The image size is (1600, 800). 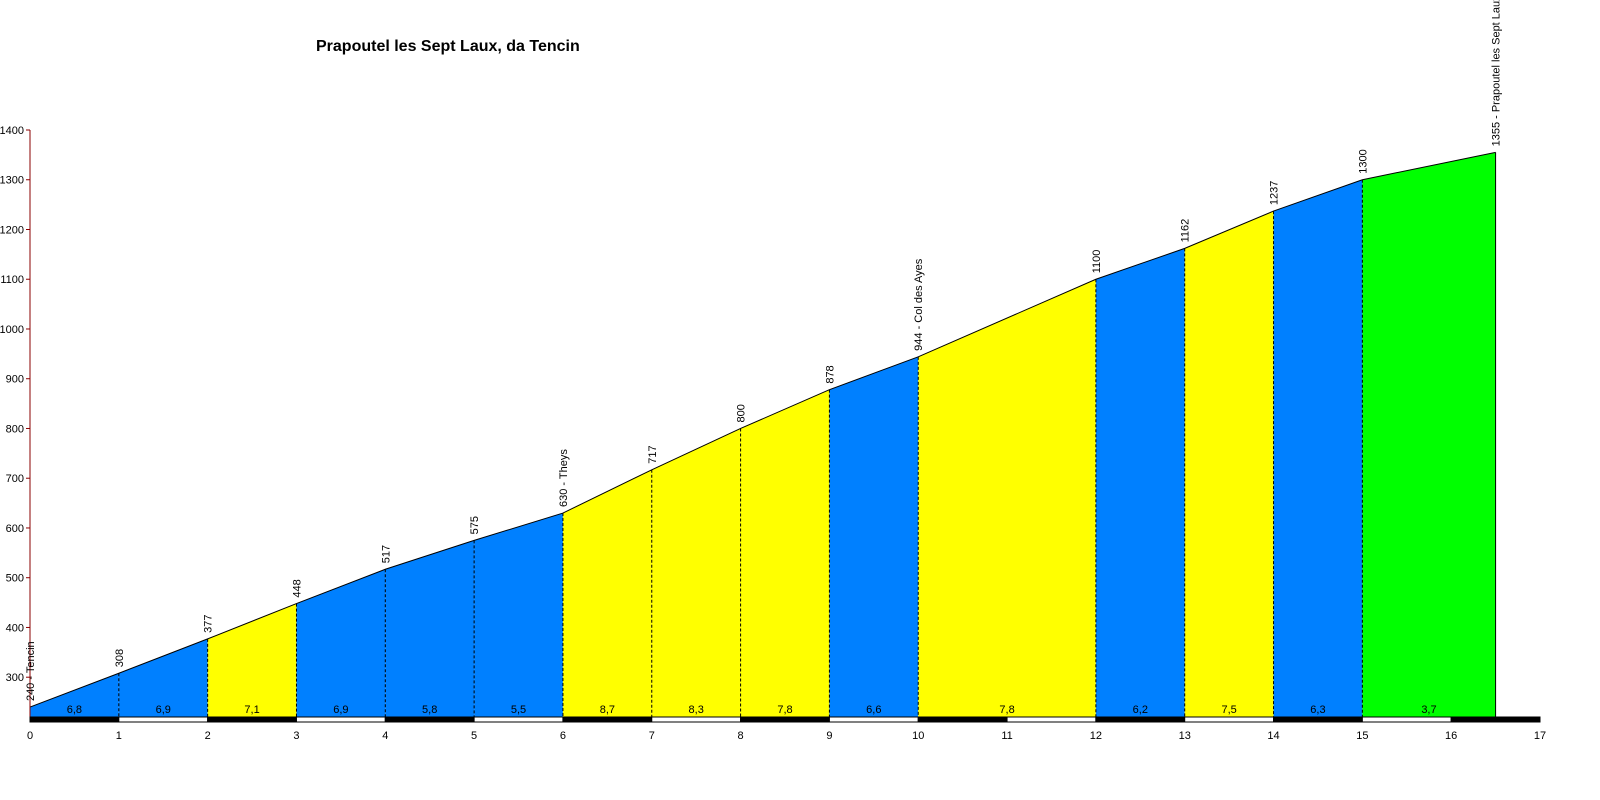 What do you see at coordinates (1497, 73) in the screenshot?
I see `elevation-label: 1355 - Prapoutel les Sept Laux` at bounding box center [1497, 73].